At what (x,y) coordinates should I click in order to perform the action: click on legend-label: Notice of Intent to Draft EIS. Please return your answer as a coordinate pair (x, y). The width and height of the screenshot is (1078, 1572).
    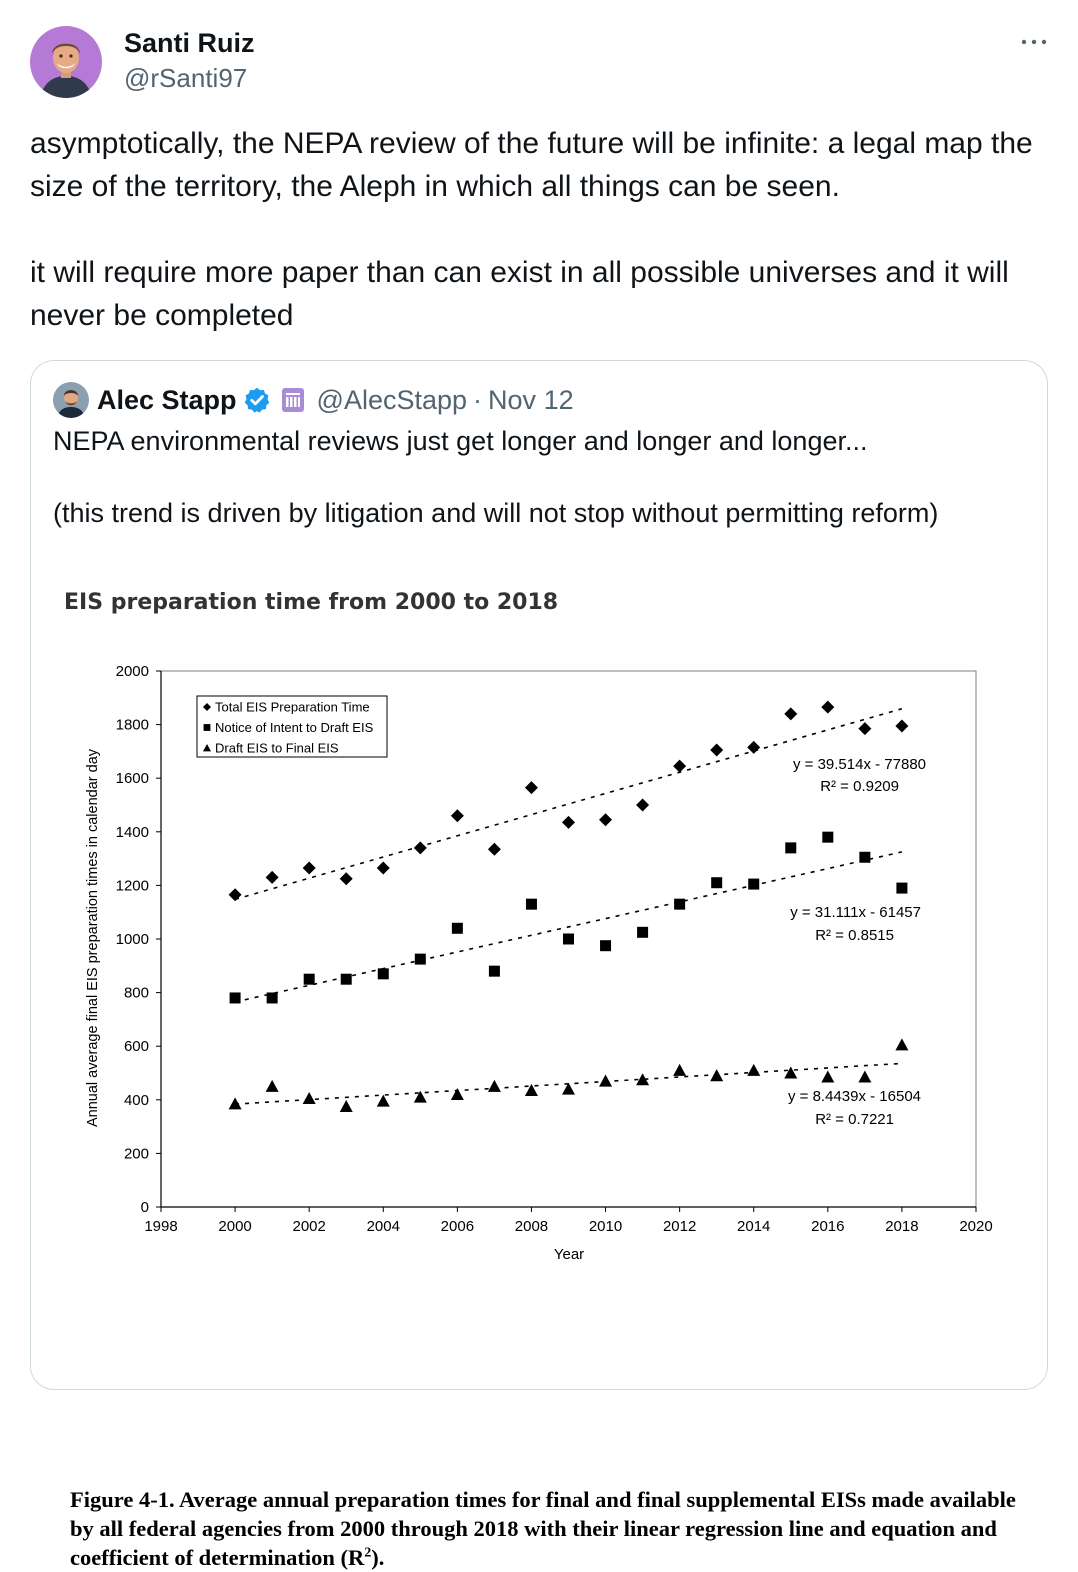
    Looking at the image, I should click on (294, 727).